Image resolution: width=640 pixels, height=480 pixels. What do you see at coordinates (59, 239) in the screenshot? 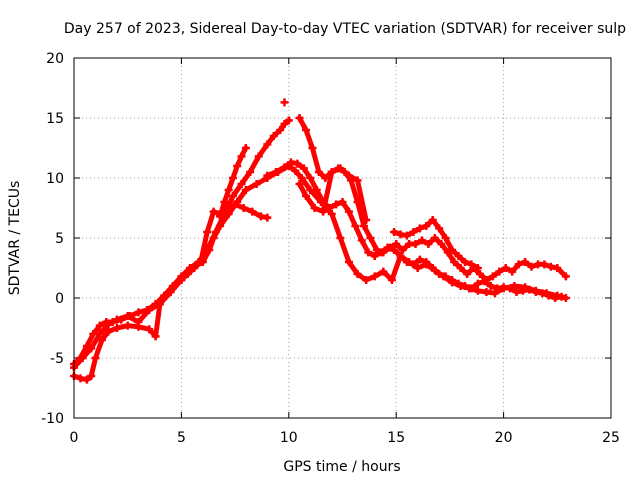
I see `y-tick-label: 5` at bounding box center [59, 239].